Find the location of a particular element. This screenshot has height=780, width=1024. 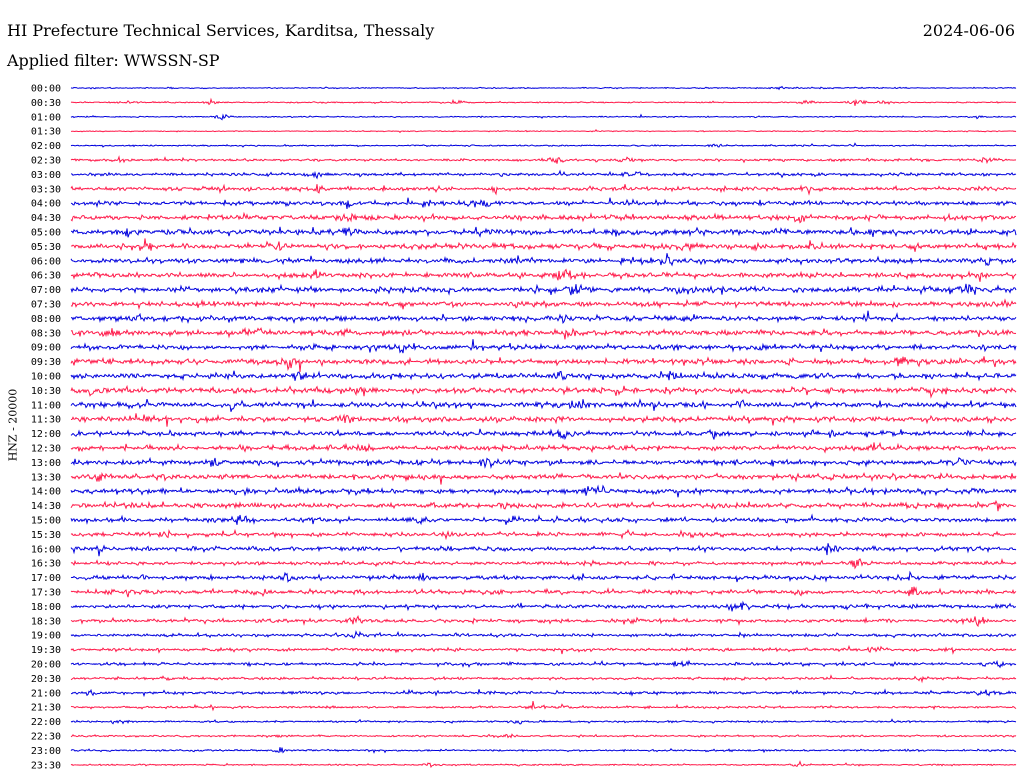

row-time-label: 11:30 is located at coordinates (46, 420).